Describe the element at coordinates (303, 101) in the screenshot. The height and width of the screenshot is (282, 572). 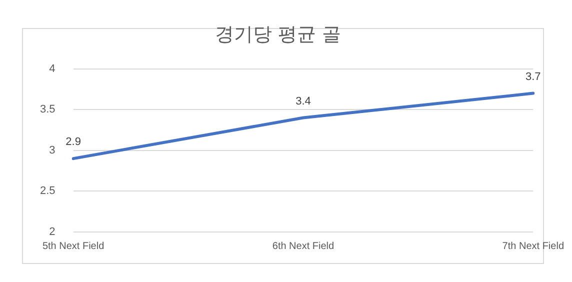
I see `data-label: 3.4` at that location.